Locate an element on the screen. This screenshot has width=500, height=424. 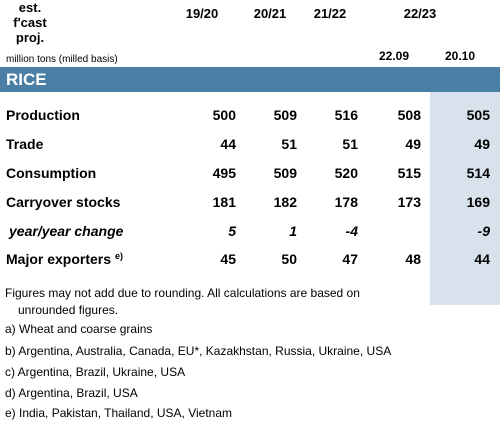
cell-exporters-20-10: 44 is located at coordinates (482, 259).